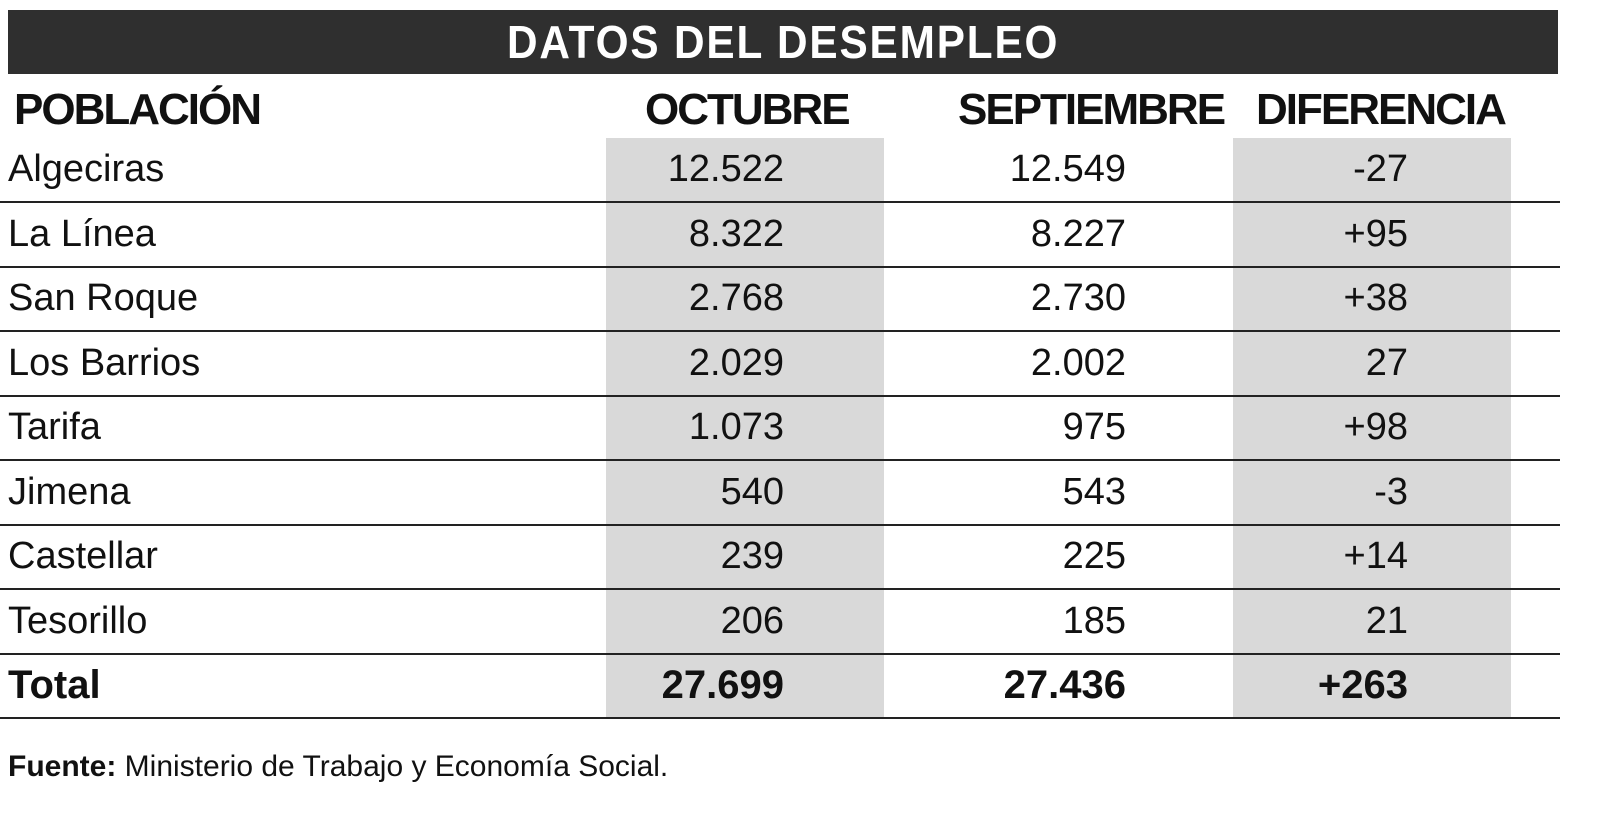 Image resolution: width=1600 pixels, height=819 pixels. I want to click on source-text: Ministerio de Trabajo y Economía Social., so click(392, 766).